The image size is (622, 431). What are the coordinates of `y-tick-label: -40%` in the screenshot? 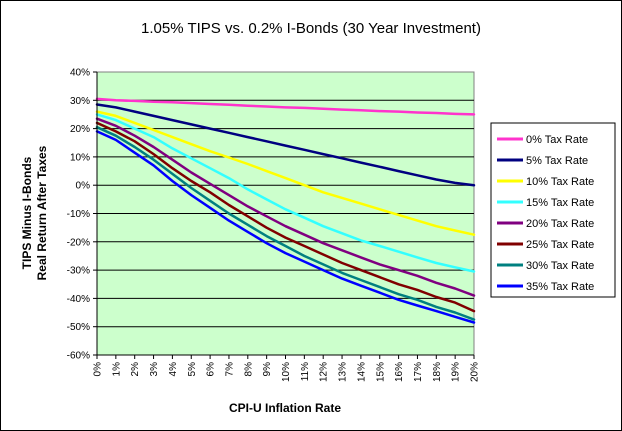 It's located at (78, 299).